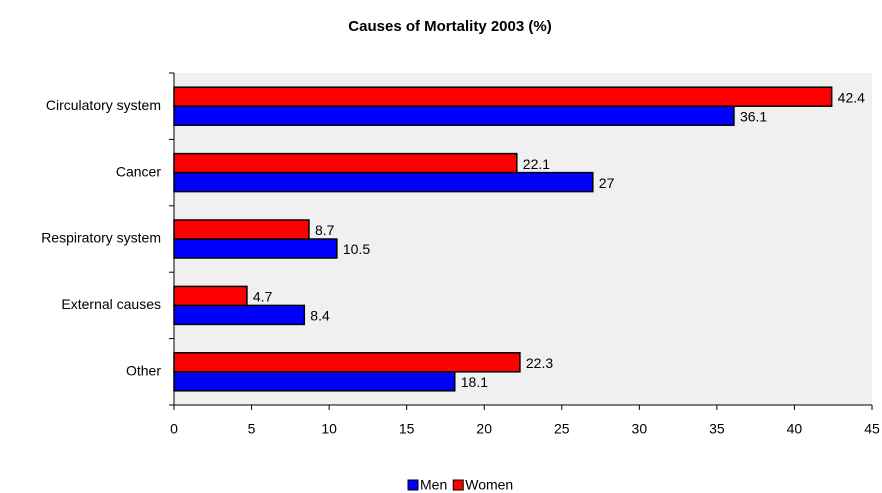 This screenshot has width=882, height=493. I want to click on x-tick-label: 5, so click(252, 429).